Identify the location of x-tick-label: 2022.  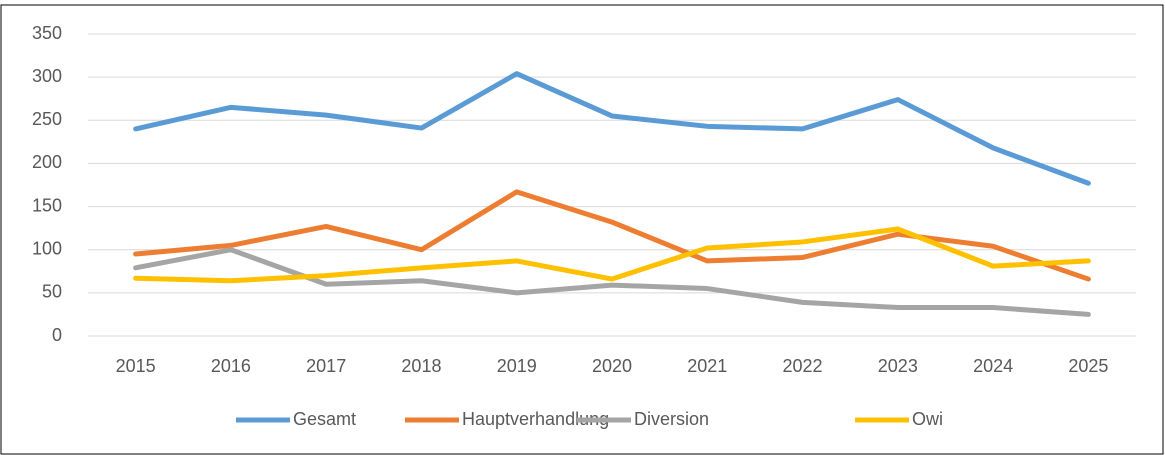
(803, 366).